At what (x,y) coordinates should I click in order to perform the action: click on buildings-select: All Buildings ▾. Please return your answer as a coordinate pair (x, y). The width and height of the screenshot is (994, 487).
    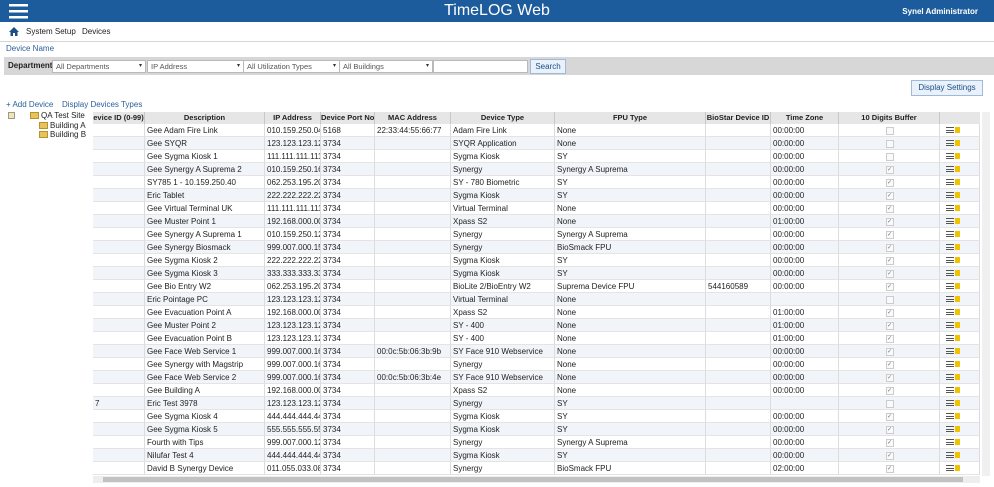
    Looking at the image, I should click on (386, 66).